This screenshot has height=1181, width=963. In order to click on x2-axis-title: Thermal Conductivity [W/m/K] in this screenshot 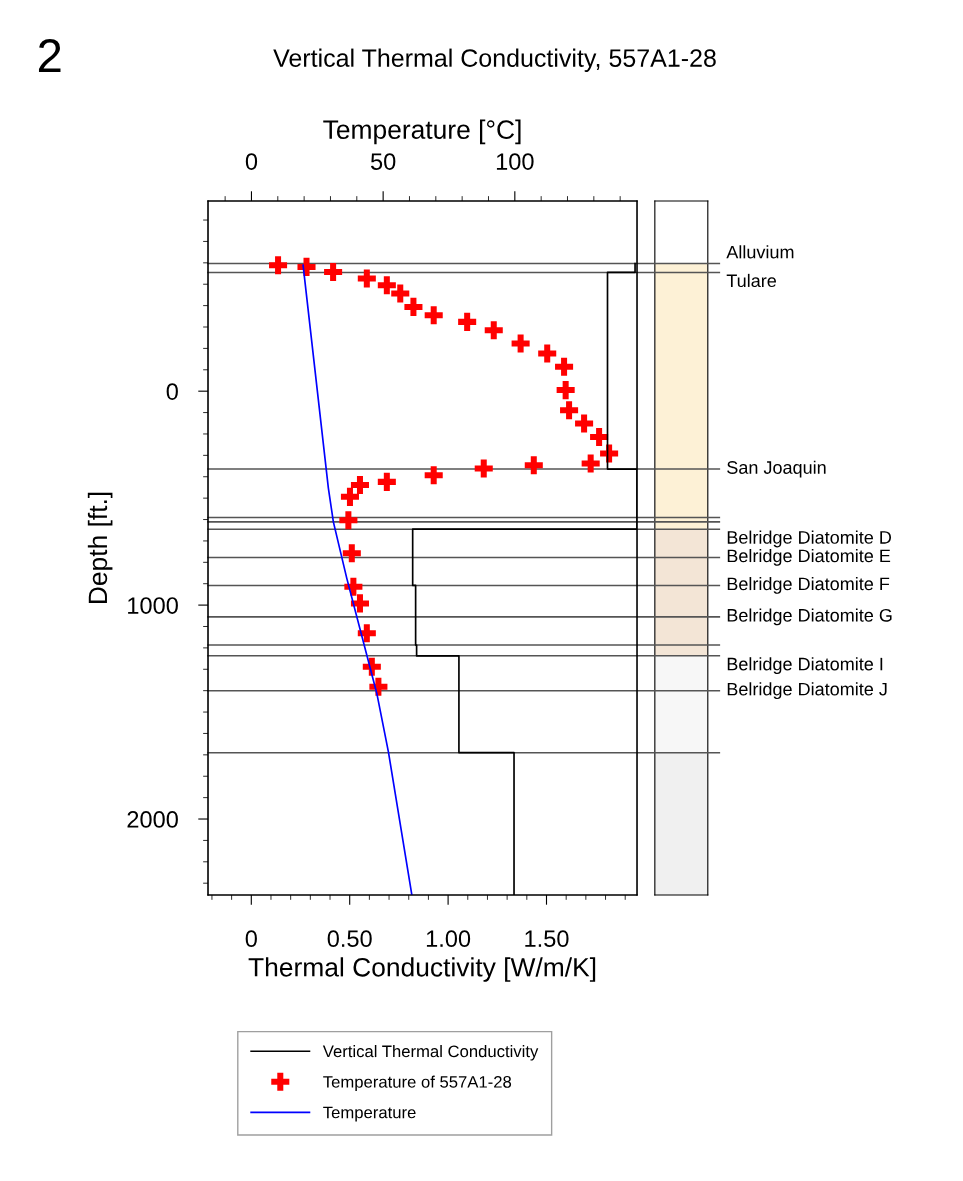, I will do `click(422, 969)`.